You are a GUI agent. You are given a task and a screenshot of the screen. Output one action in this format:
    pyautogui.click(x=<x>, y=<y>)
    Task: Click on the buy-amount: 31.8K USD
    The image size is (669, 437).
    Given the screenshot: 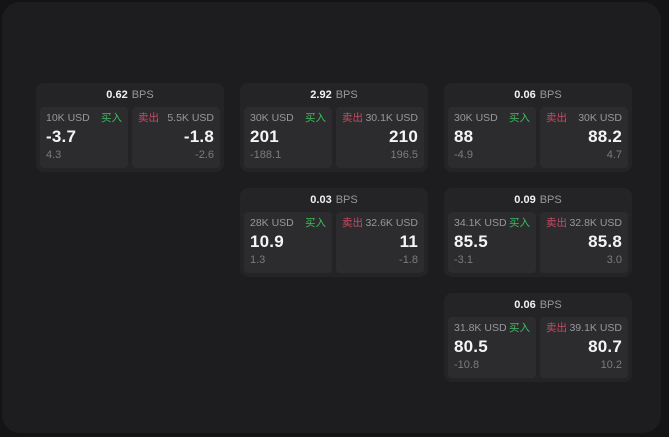 What is the action you would take?
    pyautogui.click(x=480, y=328)
    